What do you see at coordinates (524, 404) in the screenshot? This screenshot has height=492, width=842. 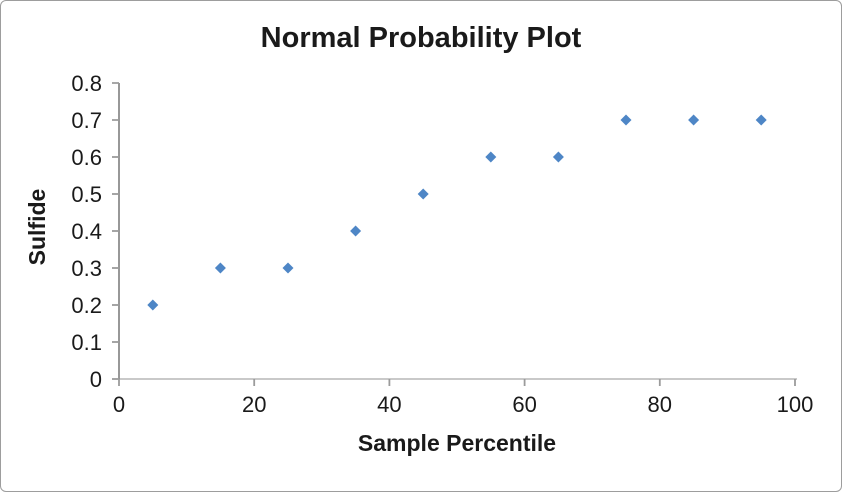 I see `x-tick-label: 60` at bounding box center [524, 404].